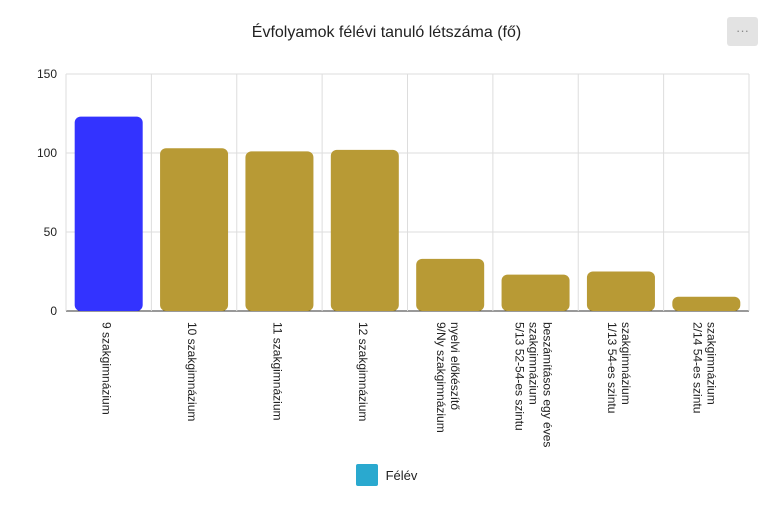 This screenshot has width=773, height=513. I want to click on x-tick-label: 5/13 52-54-es szintu, so click(520, 376).